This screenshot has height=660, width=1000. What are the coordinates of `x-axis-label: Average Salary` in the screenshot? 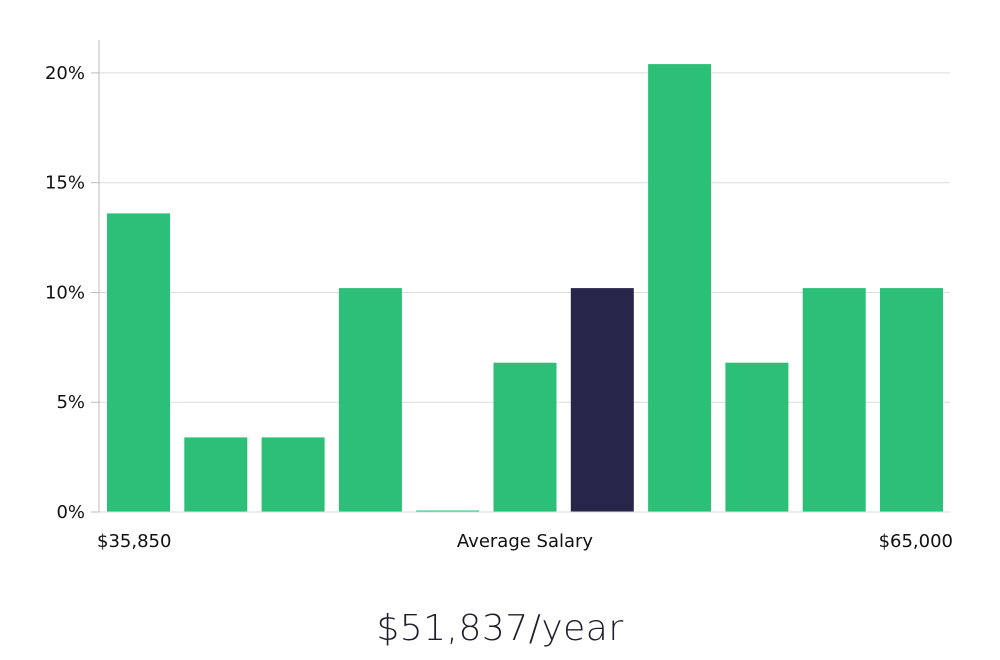 It's located at (525, 541).